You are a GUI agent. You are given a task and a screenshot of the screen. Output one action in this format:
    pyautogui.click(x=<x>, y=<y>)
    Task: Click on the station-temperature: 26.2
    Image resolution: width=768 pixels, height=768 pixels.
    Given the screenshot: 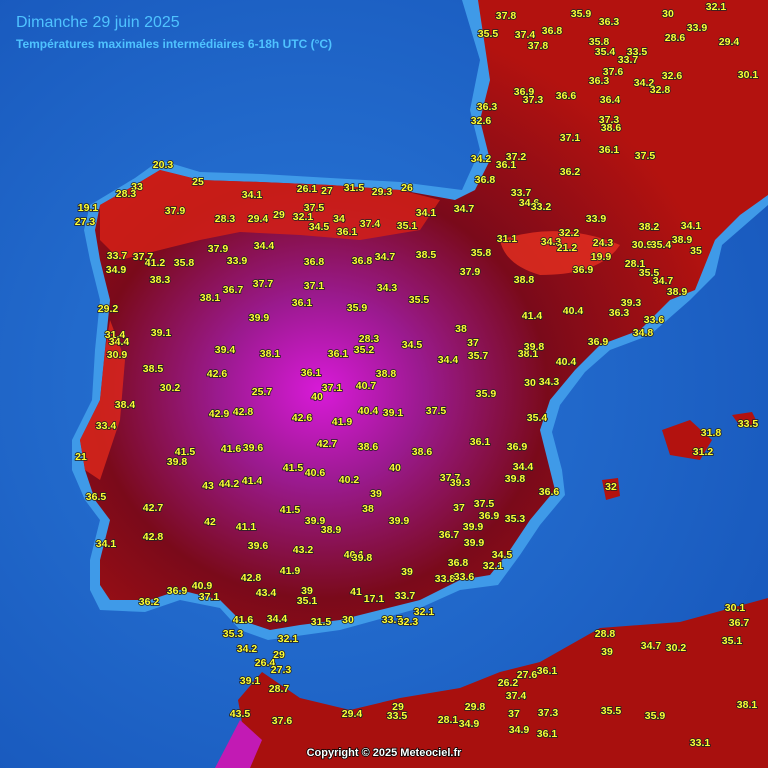 What is the action you would take?
    pyautogui.click(x=508, y=683)
    